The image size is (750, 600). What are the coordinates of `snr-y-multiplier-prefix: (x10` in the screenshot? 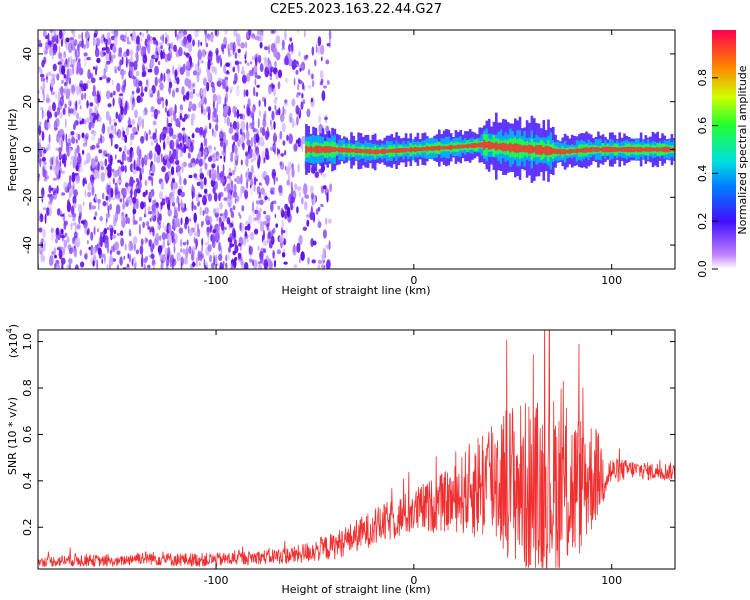 It's located at (13, 345).